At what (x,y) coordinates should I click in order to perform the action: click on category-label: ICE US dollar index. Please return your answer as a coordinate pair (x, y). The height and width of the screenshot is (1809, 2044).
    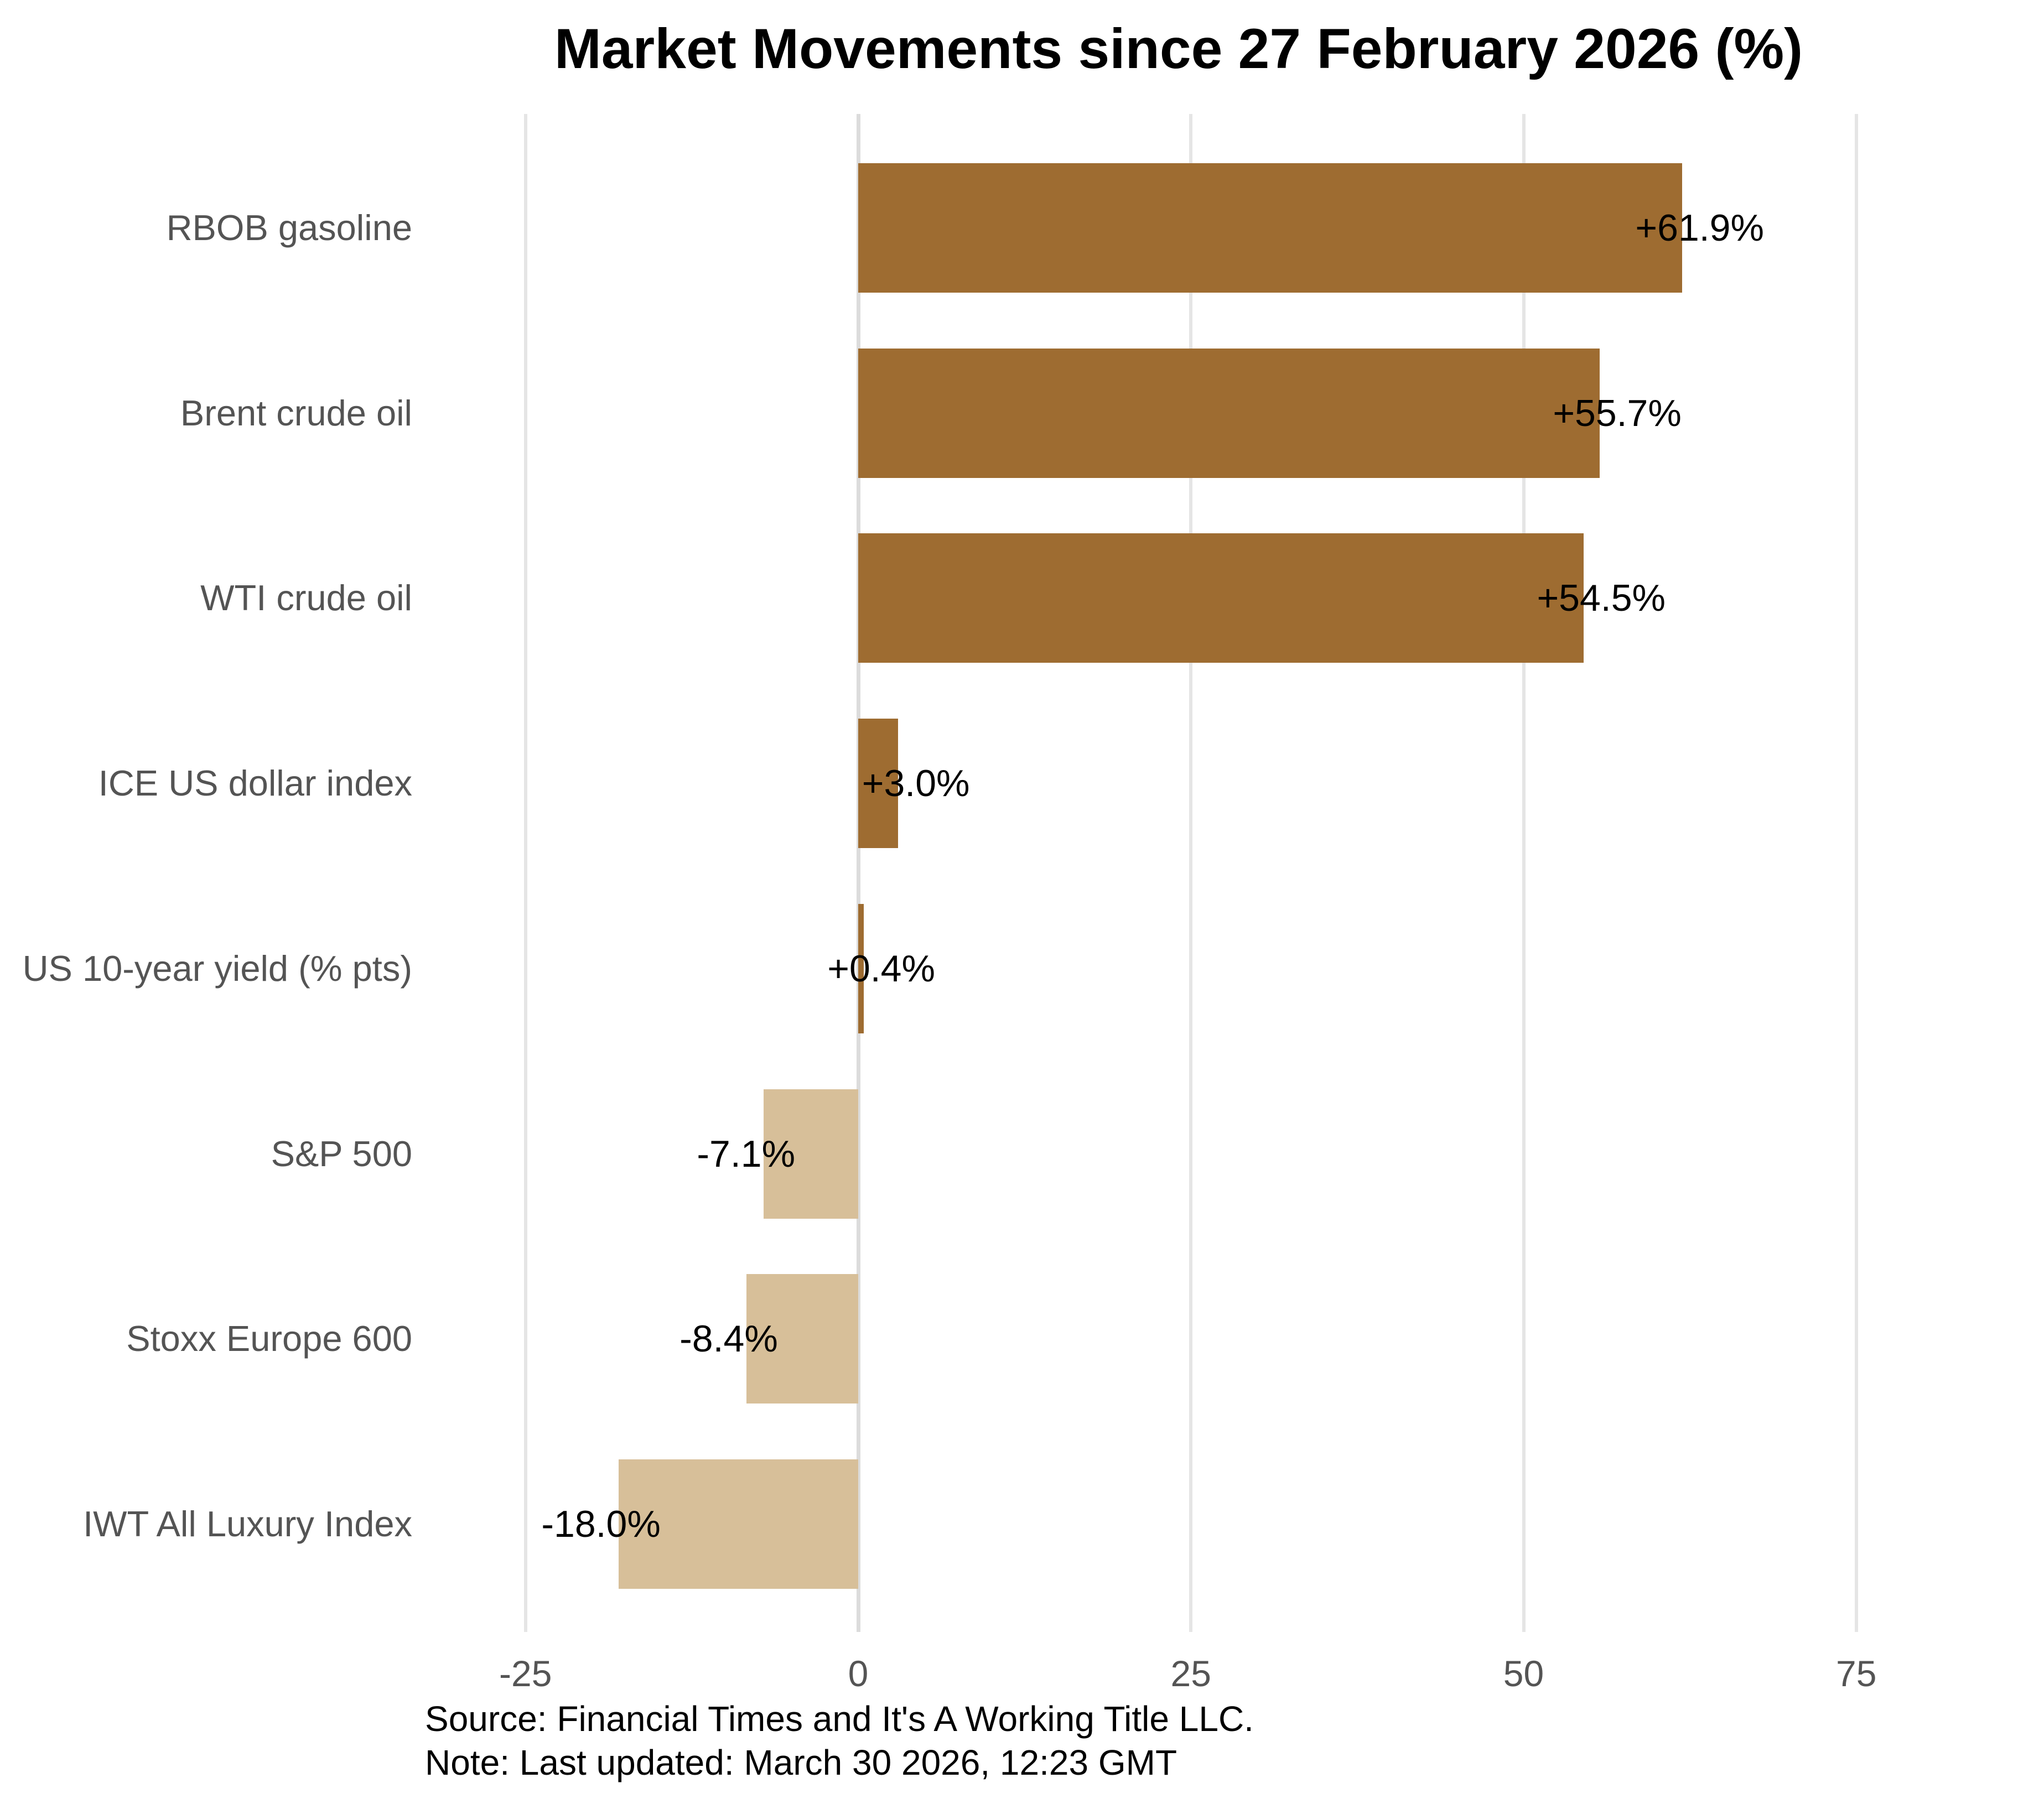
    Looking at the image, I should click on (255, 783).